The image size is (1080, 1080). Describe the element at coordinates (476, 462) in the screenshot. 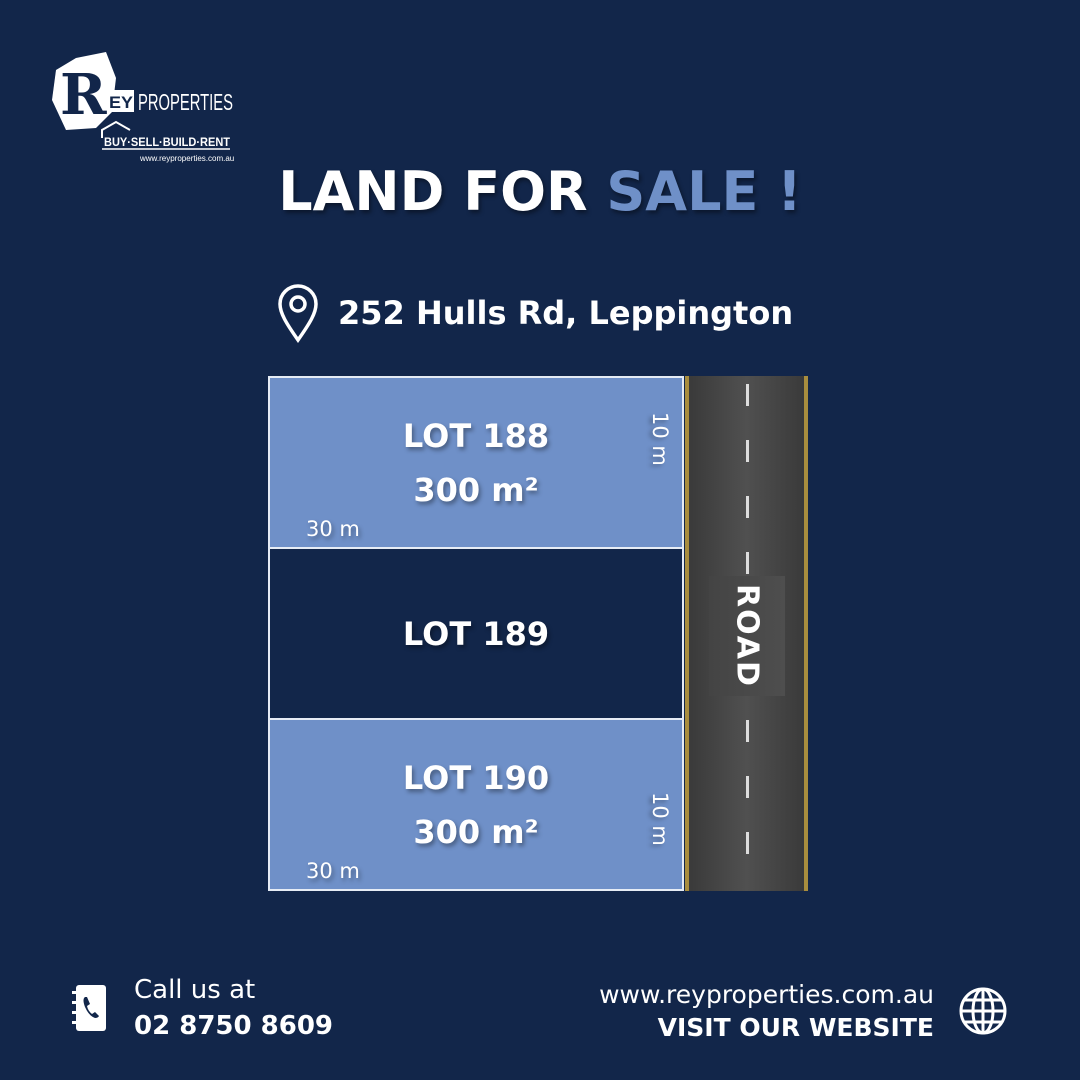

I see `lot-188: LOT 188 300 m² 30 m 10 m` at that location.